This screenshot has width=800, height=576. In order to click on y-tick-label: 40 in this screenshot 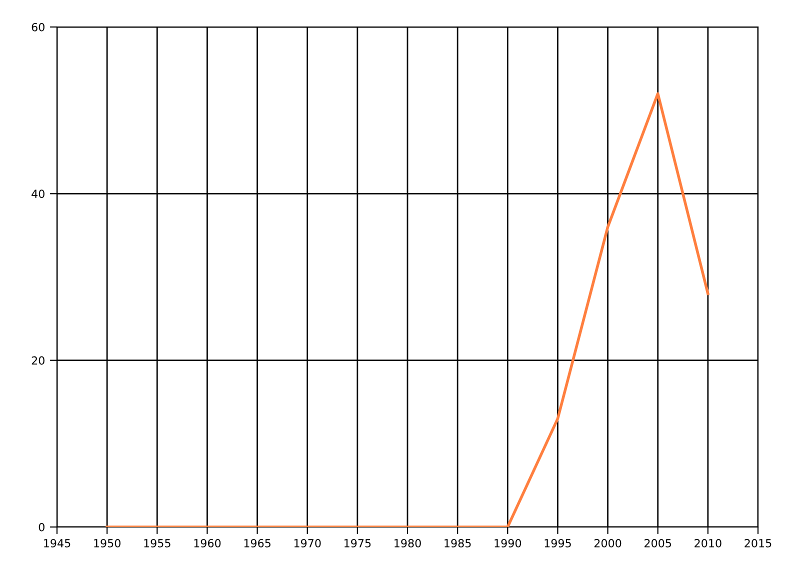, I will do `click(38, 194)`.